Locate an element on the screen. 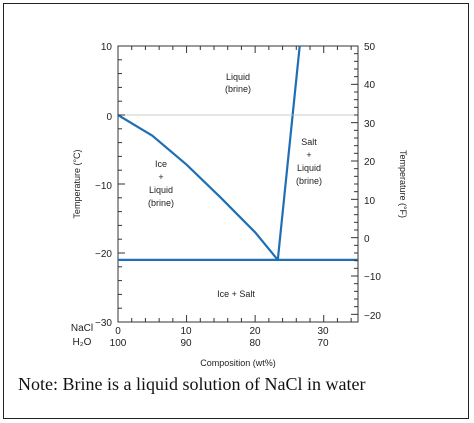 This screenshot has height=423, width=474. h2o-tick-label: 90 is located at coordinates (186, 343).